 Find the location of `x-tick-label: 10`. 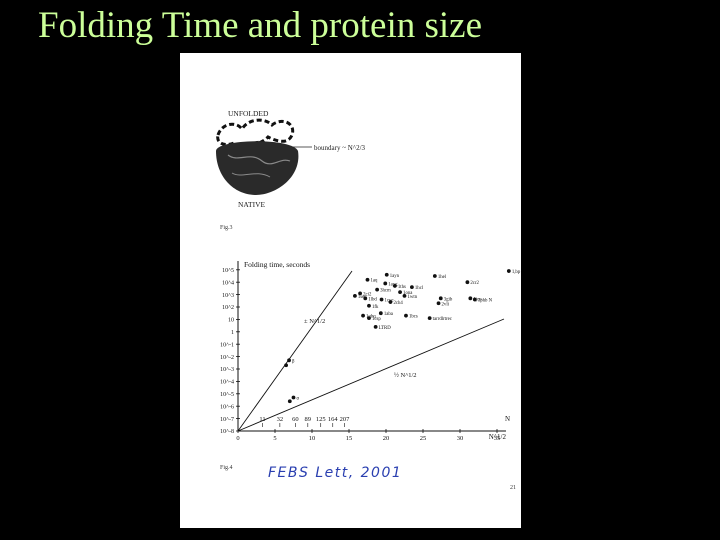

x-tick-label: 10 is located at coordinates (312, 438).